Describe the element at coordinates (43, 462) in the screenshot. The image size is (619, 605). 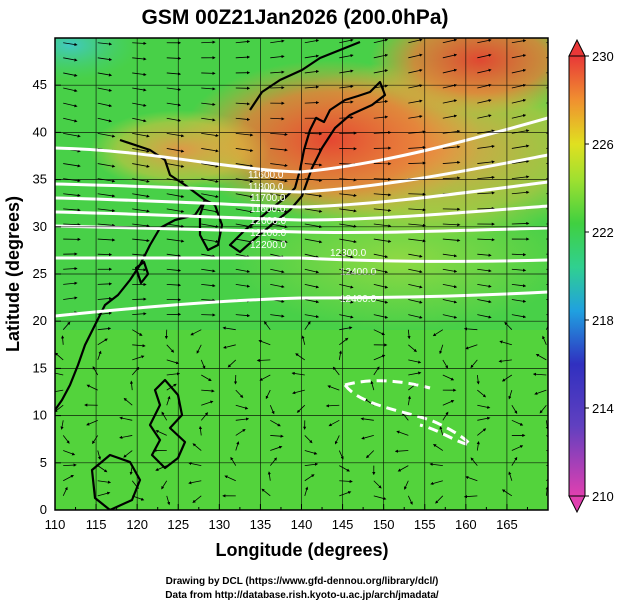
I see `y-tick-label: 5` at that location.